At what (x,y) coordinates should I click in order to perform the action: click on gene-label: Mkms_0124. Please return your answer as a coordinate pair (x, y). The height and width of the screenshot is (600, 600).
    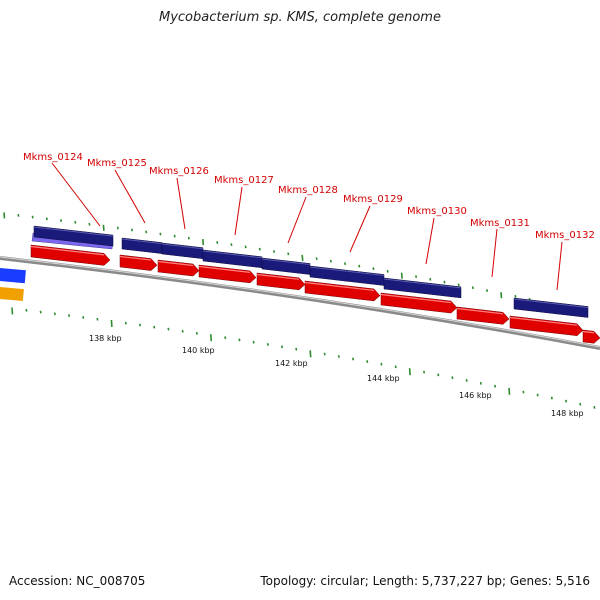
    Looking at the image, I should click on (53, 157).